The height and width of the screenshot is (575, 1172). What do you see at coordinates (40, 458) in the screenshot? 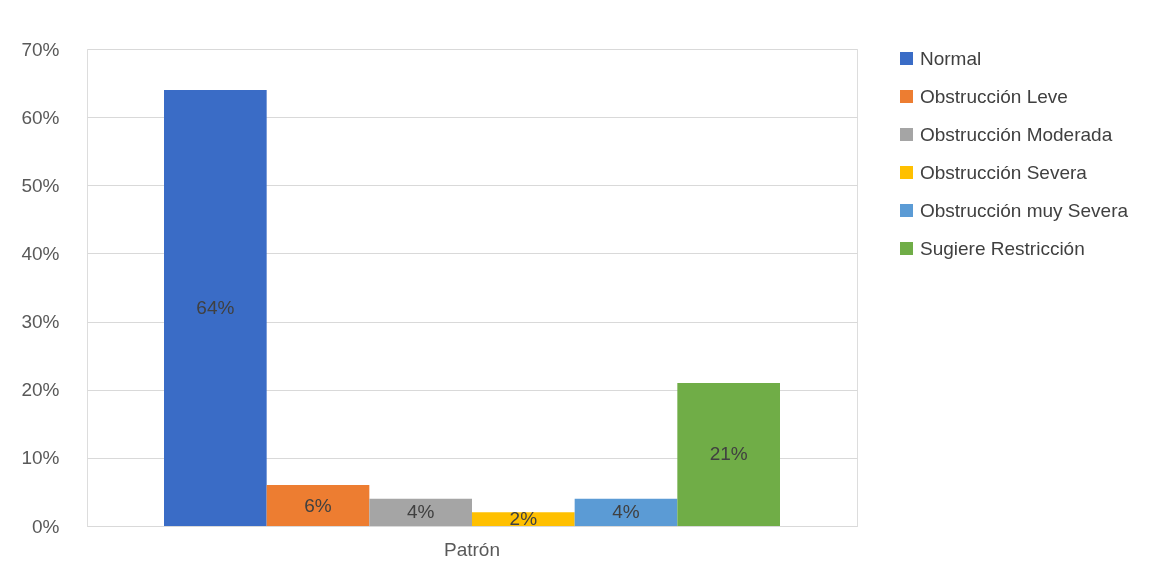
I see `y-tick-label: 10%` at bounding box center [40, 458].